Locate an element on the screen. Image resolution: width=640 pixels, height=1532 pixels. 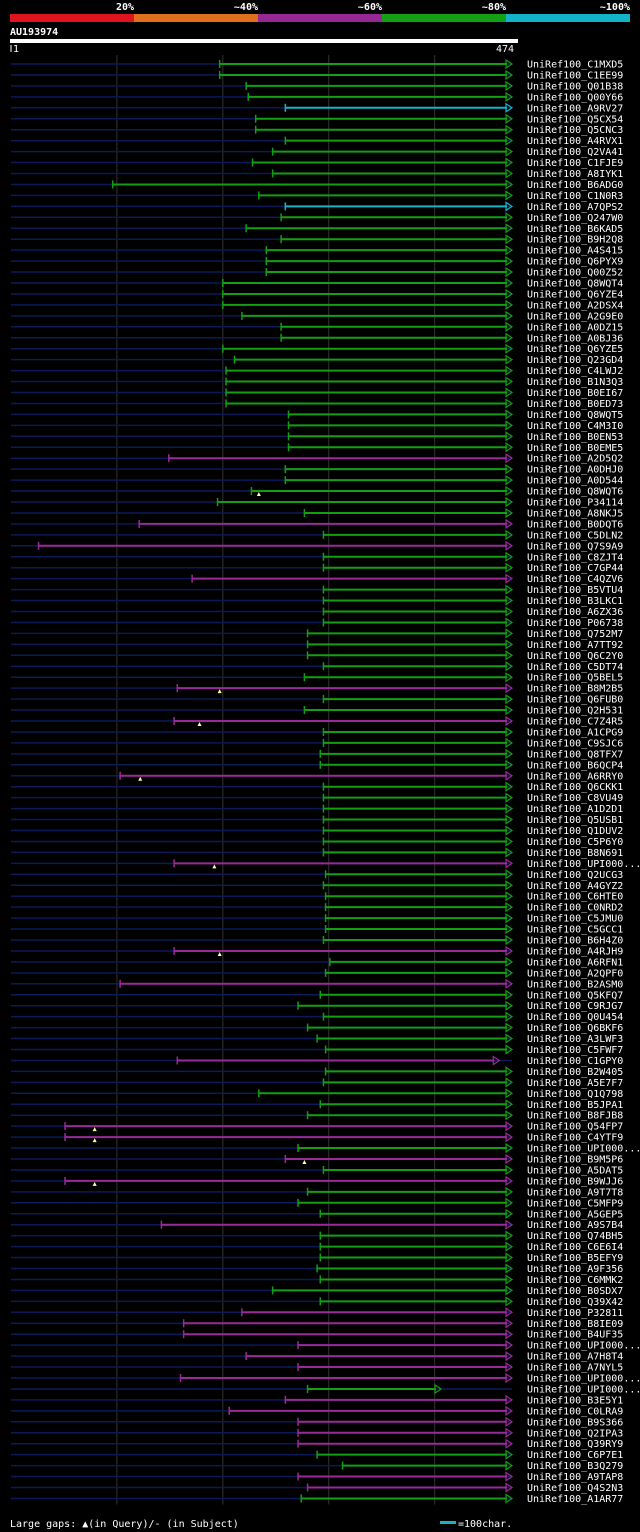
hit-row: UniRef100_A0BJ36 is located at coordinates (317, 338).